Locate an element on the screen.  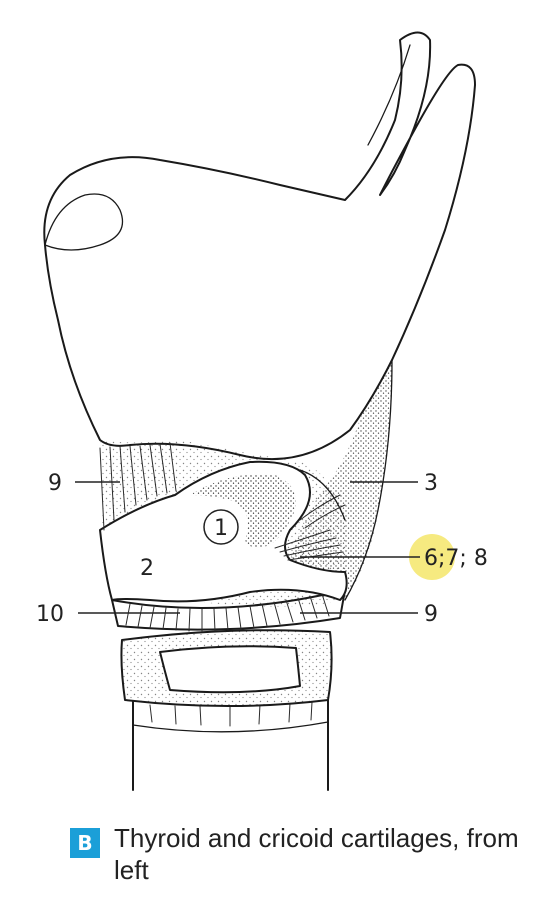
label-9-lower: 9 is located at coordinates (431, 614).